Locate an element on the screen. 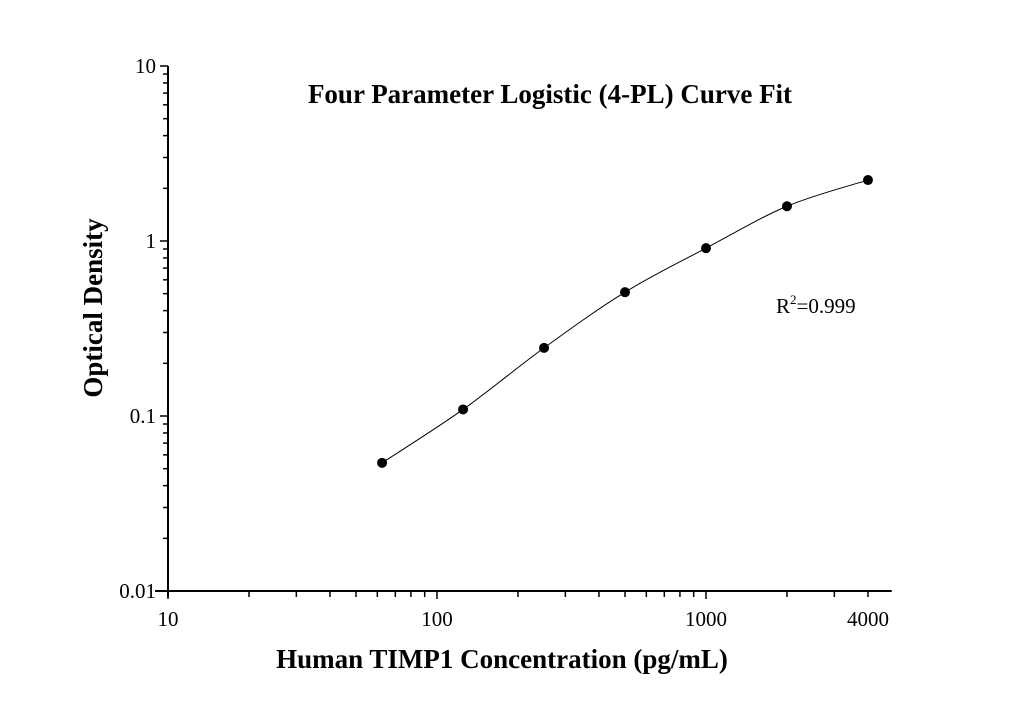 This screenshot has width=1024, height=714. r-squared-prefix: R is located at coordinates (783, 306).